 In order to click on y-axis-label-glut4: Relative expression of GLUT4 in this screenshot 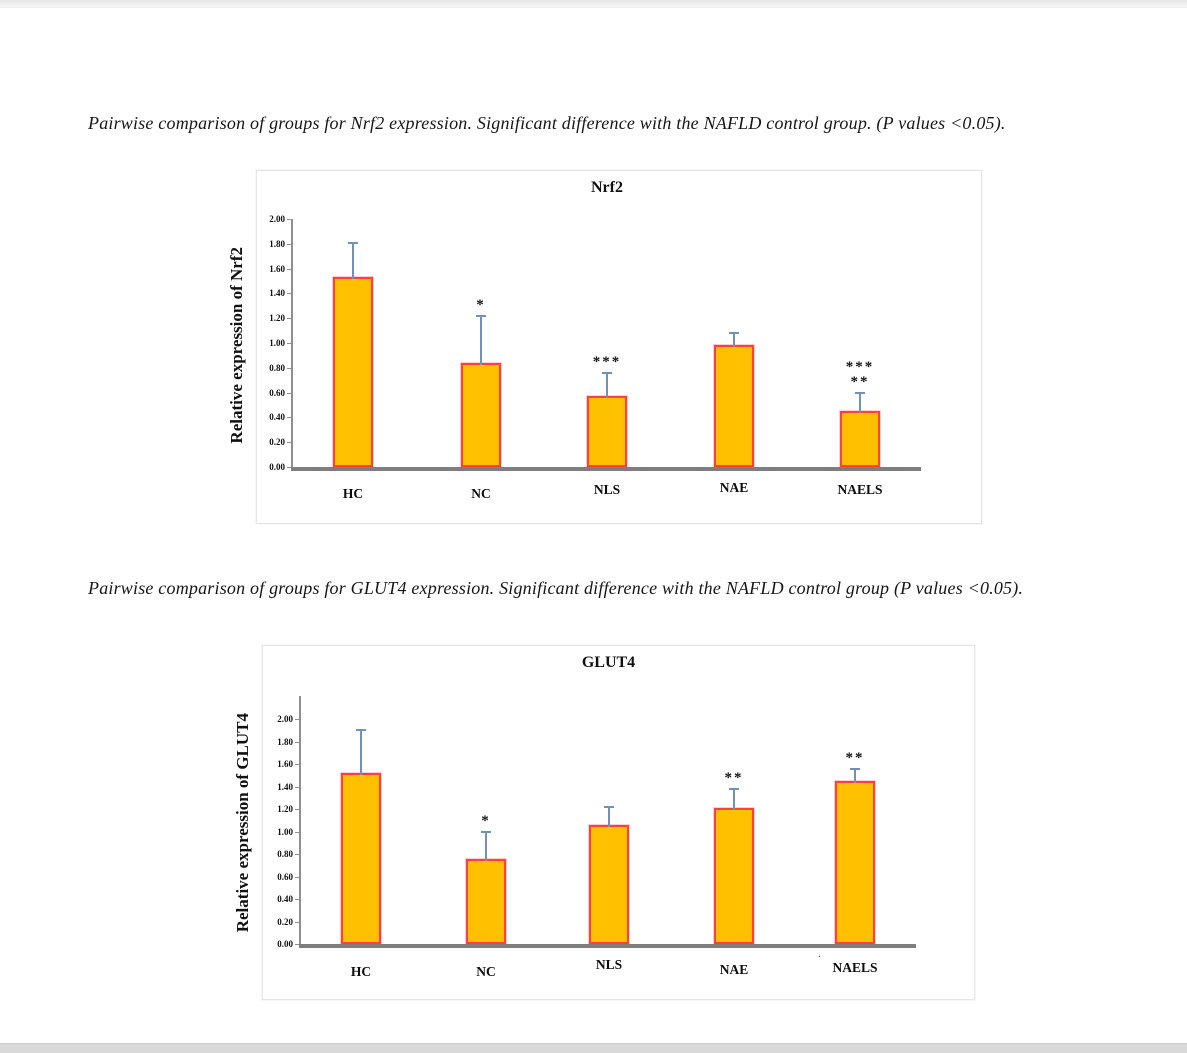, I will do `click(243, 822)`.